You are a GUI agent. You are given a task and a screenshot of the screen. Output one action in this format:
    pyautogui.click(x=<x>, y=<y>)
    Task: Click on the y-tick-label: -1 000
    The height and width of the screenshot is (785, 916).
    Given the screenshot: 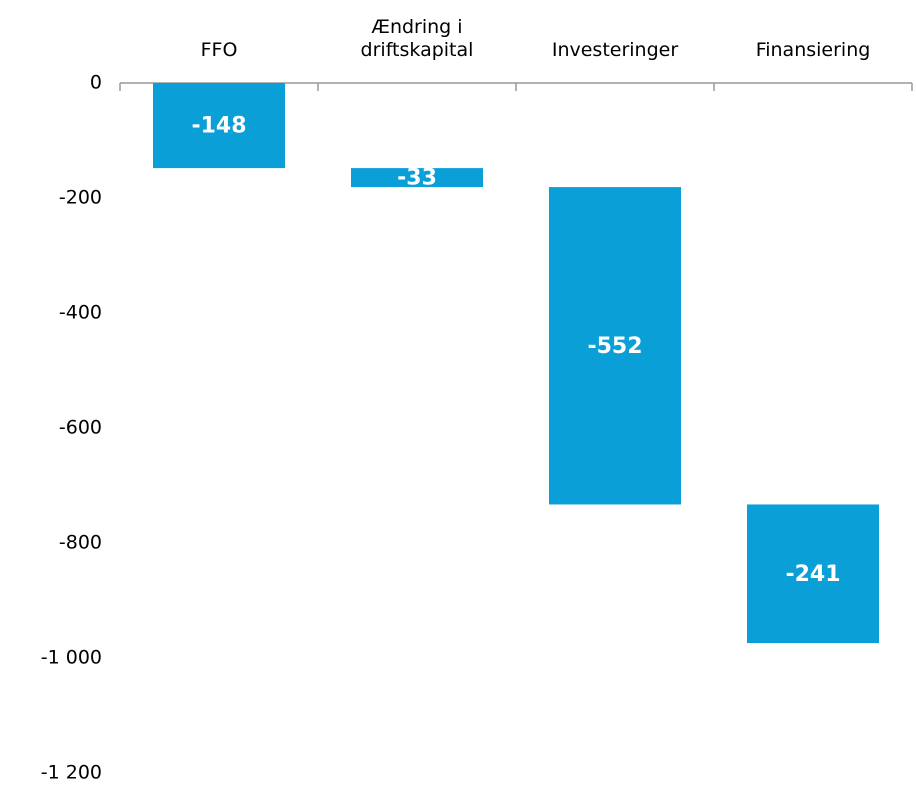 What is the action you would take?
    pyautogui.click(x=71, y=658)
    